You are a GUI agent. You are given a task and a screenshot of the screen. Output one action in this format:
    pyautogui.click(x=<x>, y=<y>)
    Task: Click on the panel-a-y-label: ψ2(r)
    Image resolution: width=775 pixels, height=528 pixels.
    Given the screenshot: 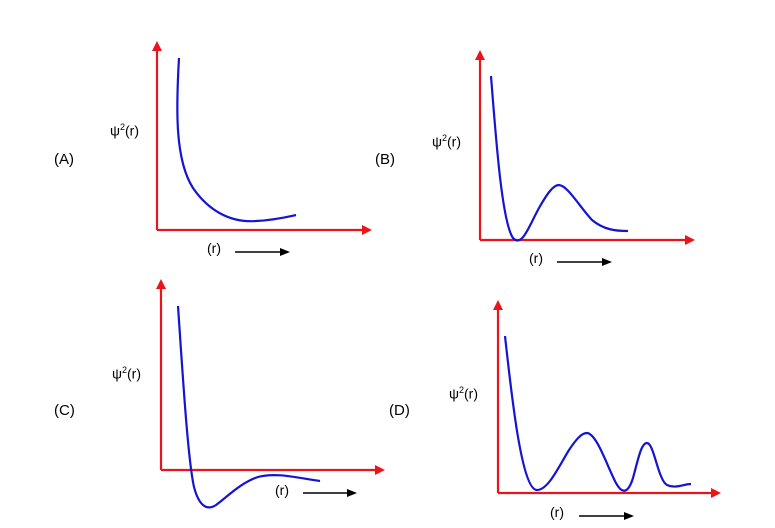 What is the action you would take?
    pyautogui.click(x=124, y=130)
    